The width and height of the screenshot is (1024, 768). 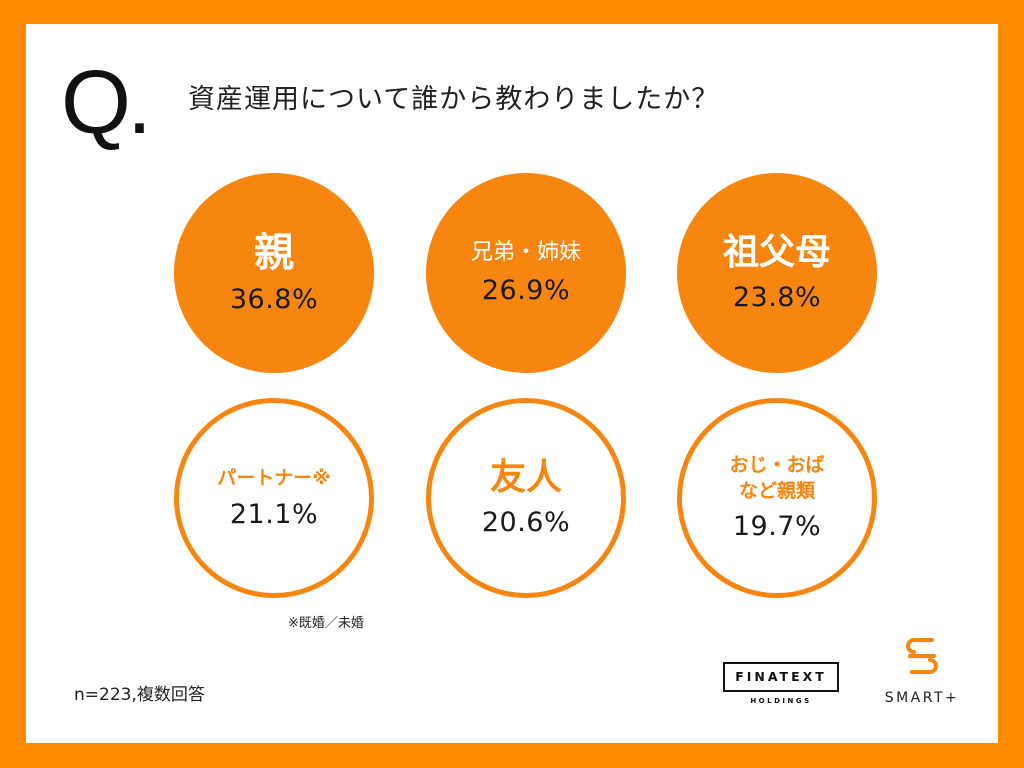 What do you see at coordinates (274, 477) in the screenshot?
I see `result-label: パートナー※` at bounding box center [274, 477].